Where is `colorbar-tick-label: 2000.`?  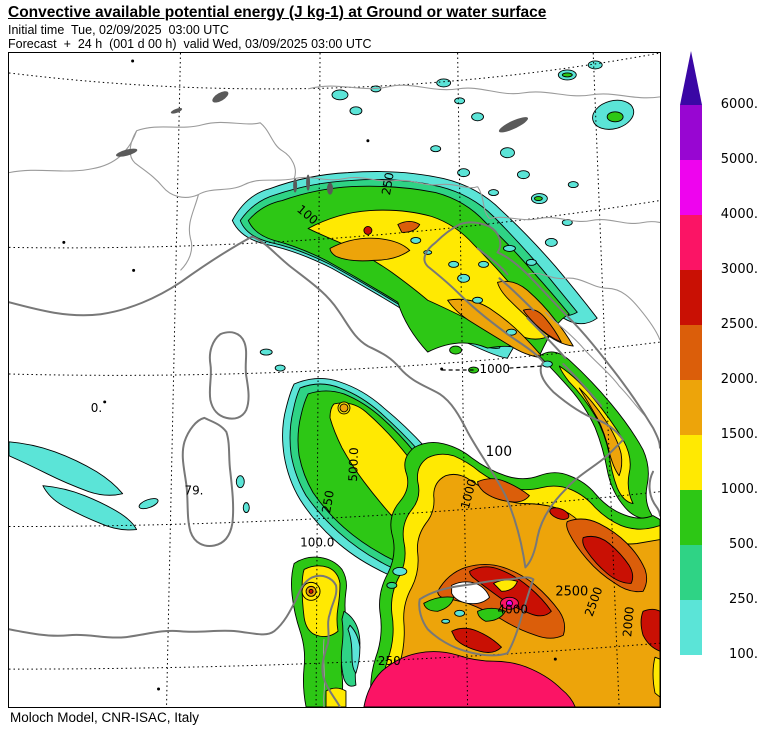 colorbar-tick-label: 2000. is located at coordinates (739, 379).